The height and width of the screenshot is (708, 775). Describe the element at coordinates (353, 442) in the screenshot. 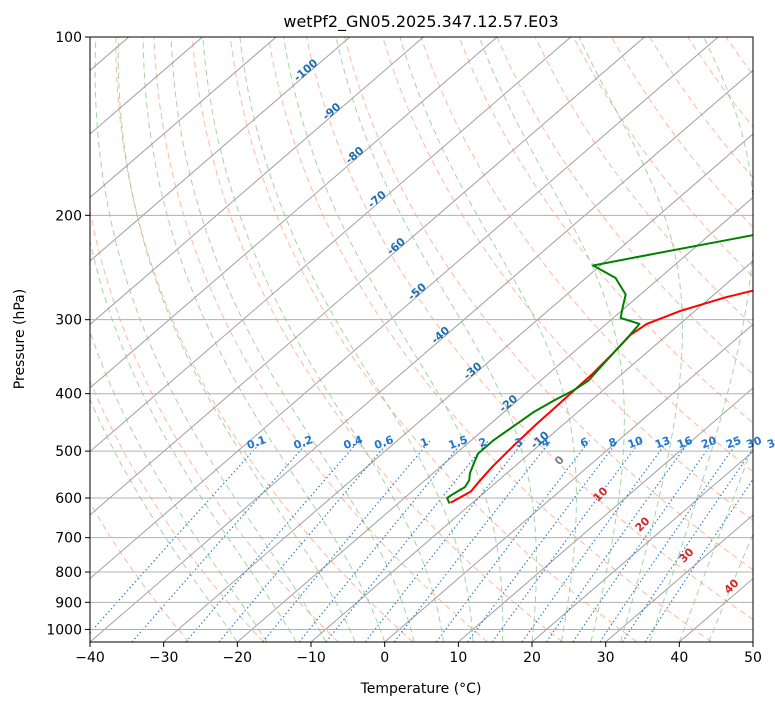

I see `mixing-ratio-label: 0.4` at that location.